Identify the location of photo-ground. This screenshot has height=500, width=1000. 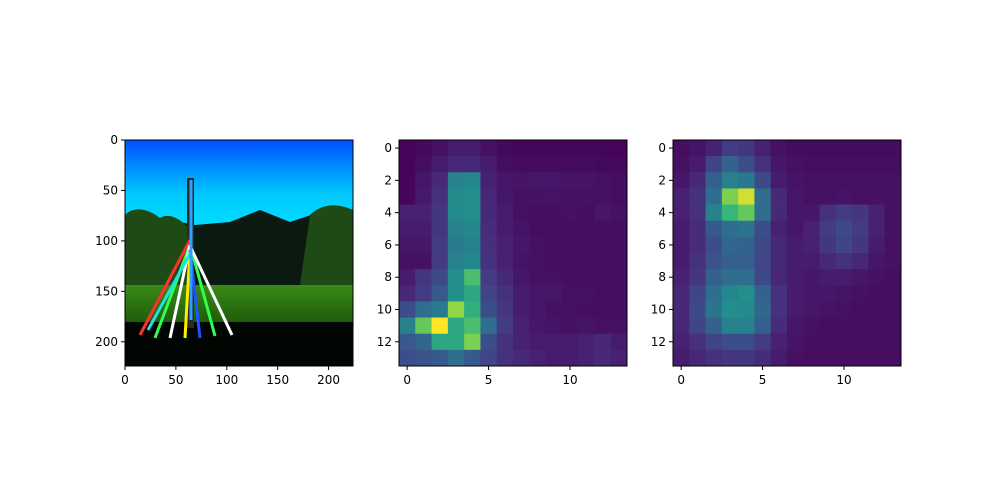
(239, 344).